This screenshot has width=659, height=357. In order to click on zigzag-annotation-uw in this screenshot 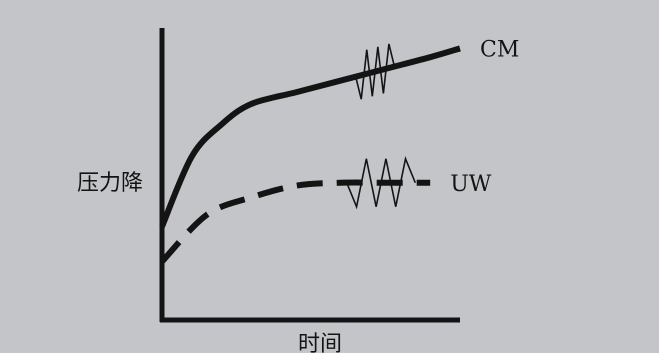, I will do `click(381, 183)`.